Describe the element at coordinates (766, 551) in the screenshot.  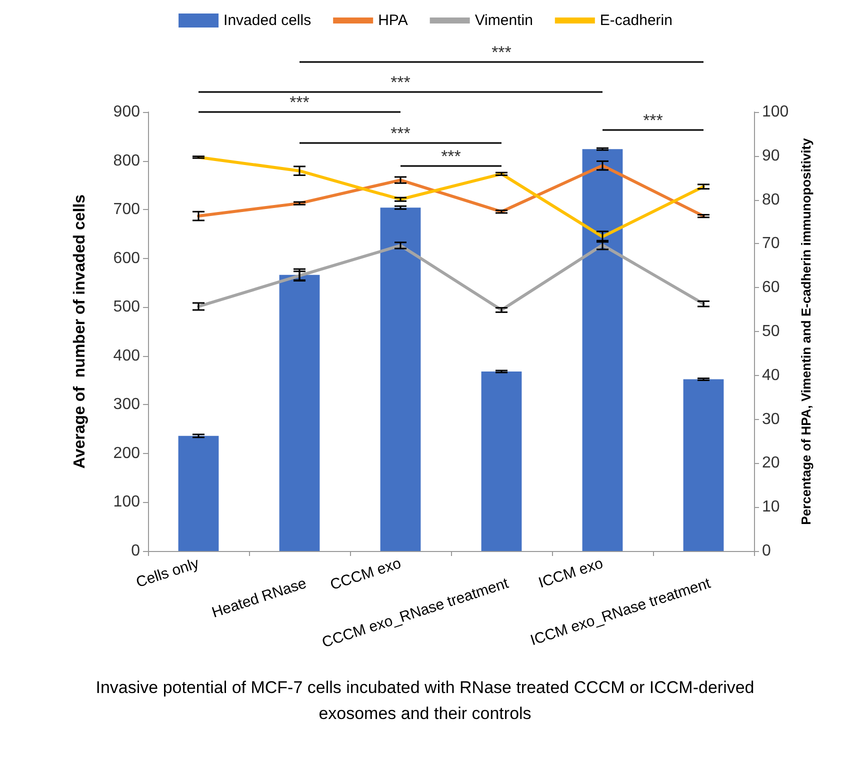
I see `y2-tick-label: 0` at that location.